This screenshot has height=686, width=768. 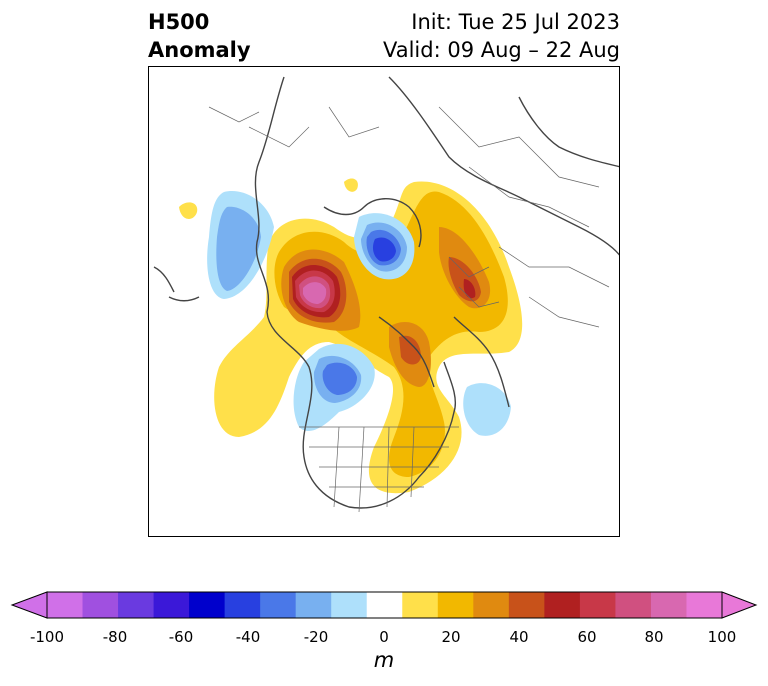 What do you see at coordinates (501, 50) in the screenshot?
I see `valid-range: Valid: 09 Aug – 22 Aug` at bounding box center [501, 50].